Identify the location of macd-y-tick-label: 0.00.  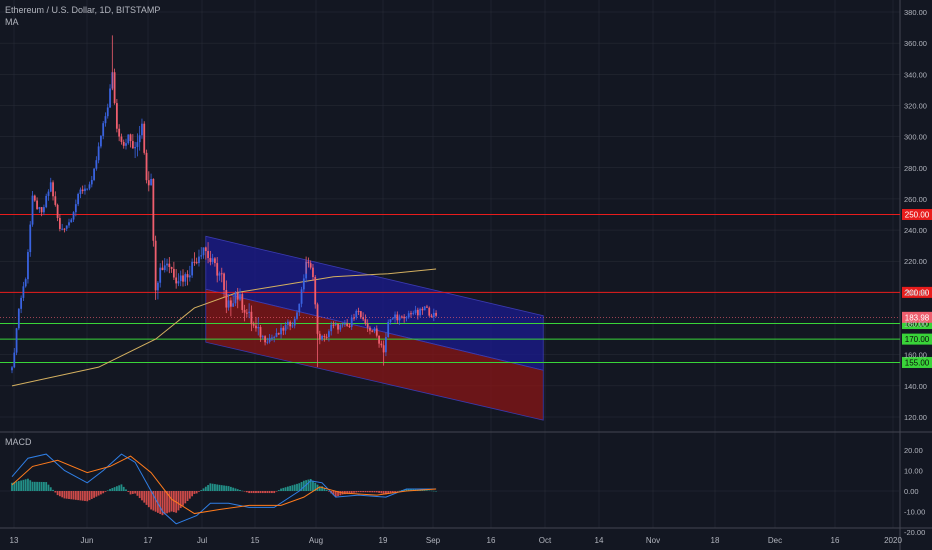
(911, 491).